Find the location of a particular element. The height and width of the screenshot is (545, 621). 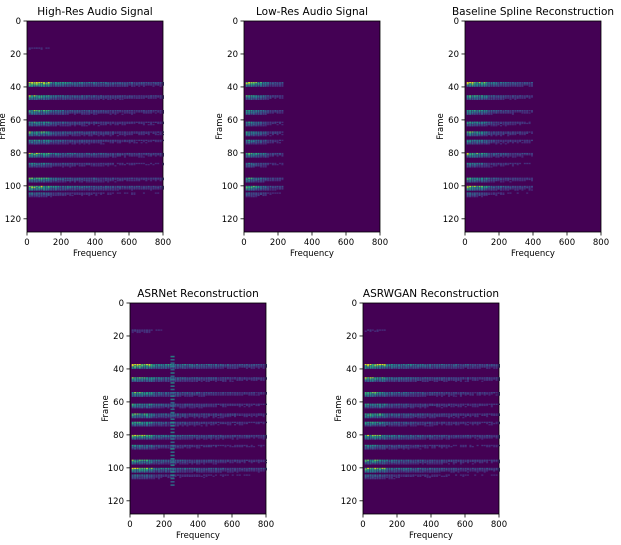

x-tick-label: 0 is located at coordinates (464, 243).